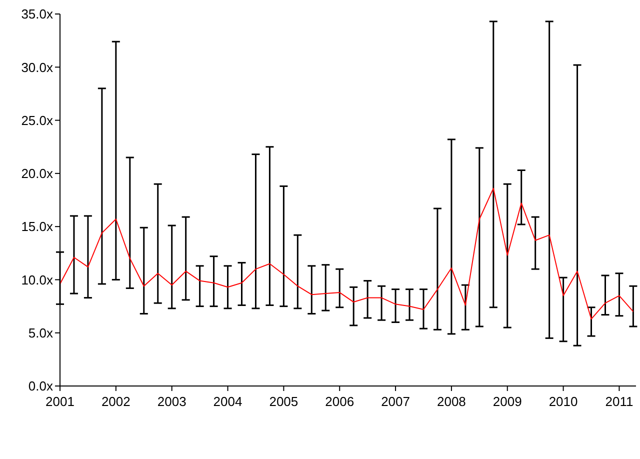 The image size is (640, 459). Describe the element at coordinates (37, 14) in the screenshot. I see `y-tick-label: 35.0x` at that location.